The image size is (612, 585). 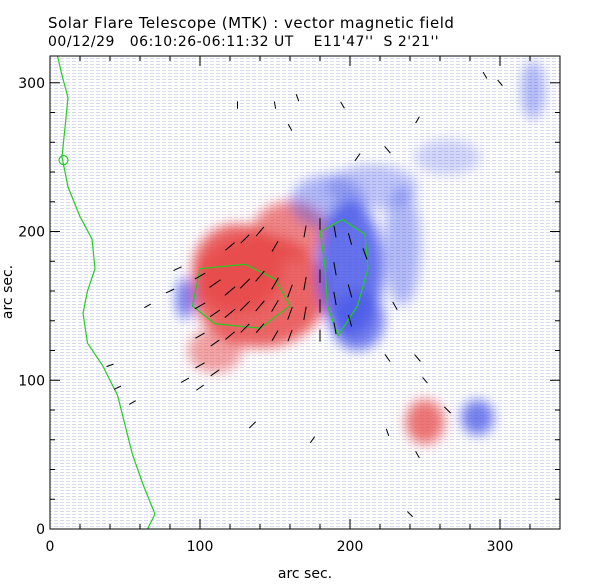 I want to click on y-tick-label-300: 300, so click(x=31, y=84).